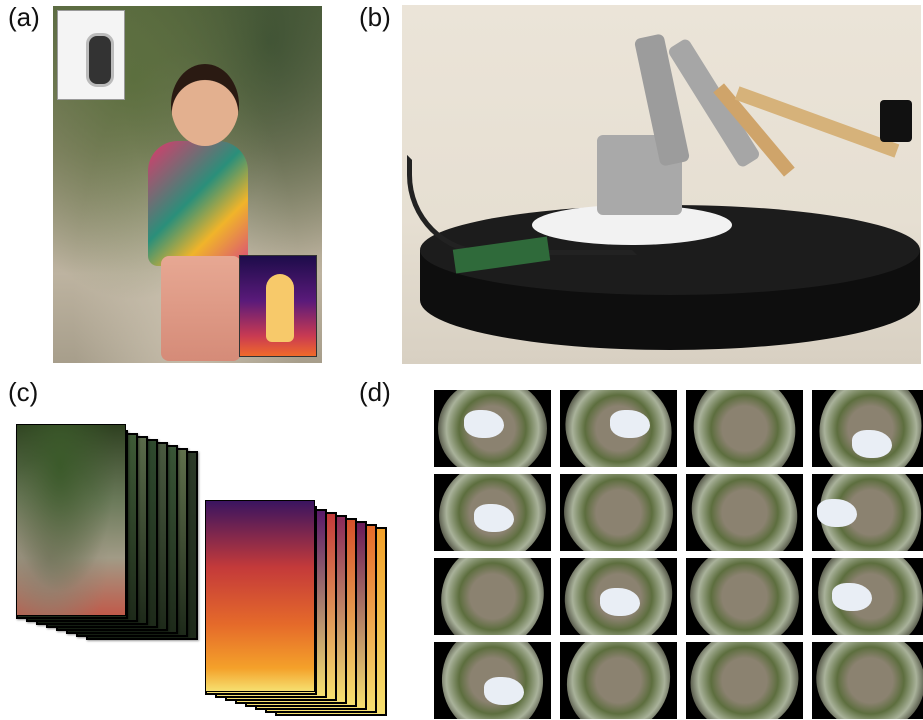 The width and height of the screenshot is (923, 720). What do you see at coordinates (100, 60) in the screenshot?
I see `phone-lens` at bounding box center [100, 60].